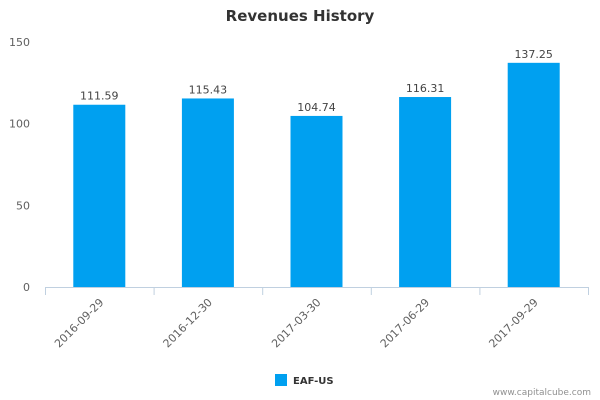  What do you see at coordinates (79, 323) in the screenshot?
I see `x-tick-label: 2016-09-29` at bounding box center [79, 323].